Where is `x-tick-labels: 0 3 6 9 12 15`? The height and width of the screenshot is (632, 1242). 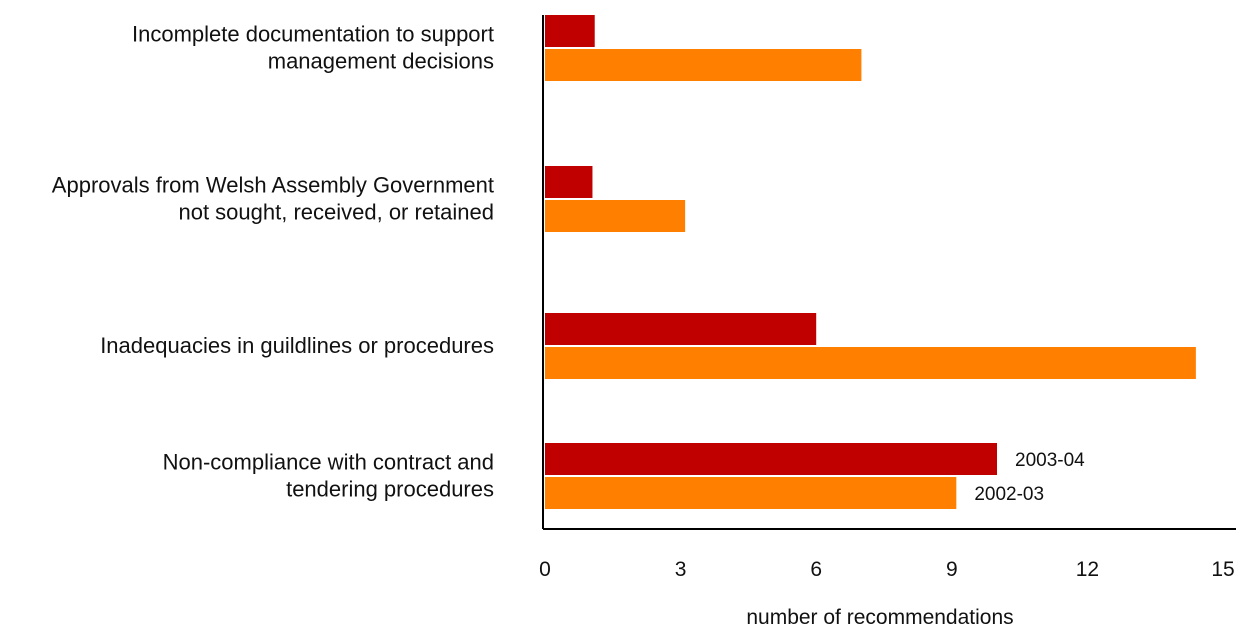 x-tick-labels: 0 3 6 9 12 15 is located at coordinates (887, 569).